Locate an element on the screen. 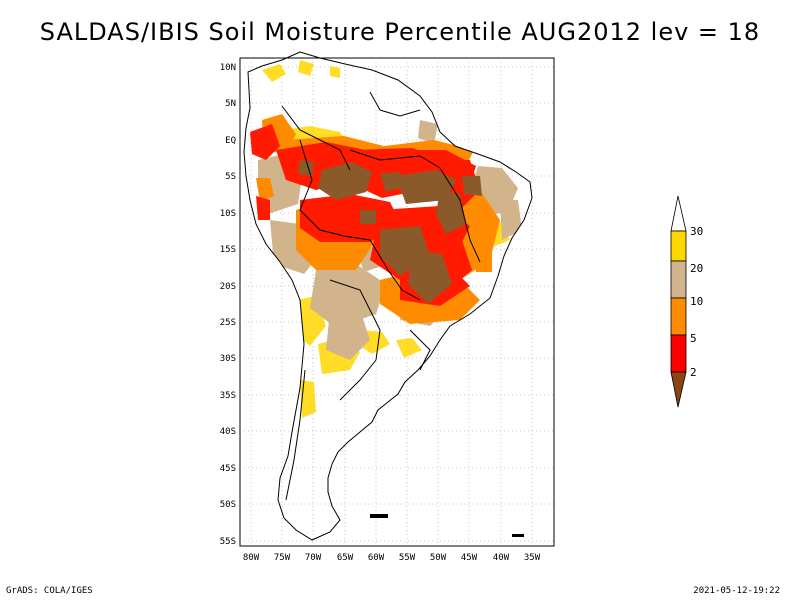  lat-label: 30S is located at coordinates (228, 359).